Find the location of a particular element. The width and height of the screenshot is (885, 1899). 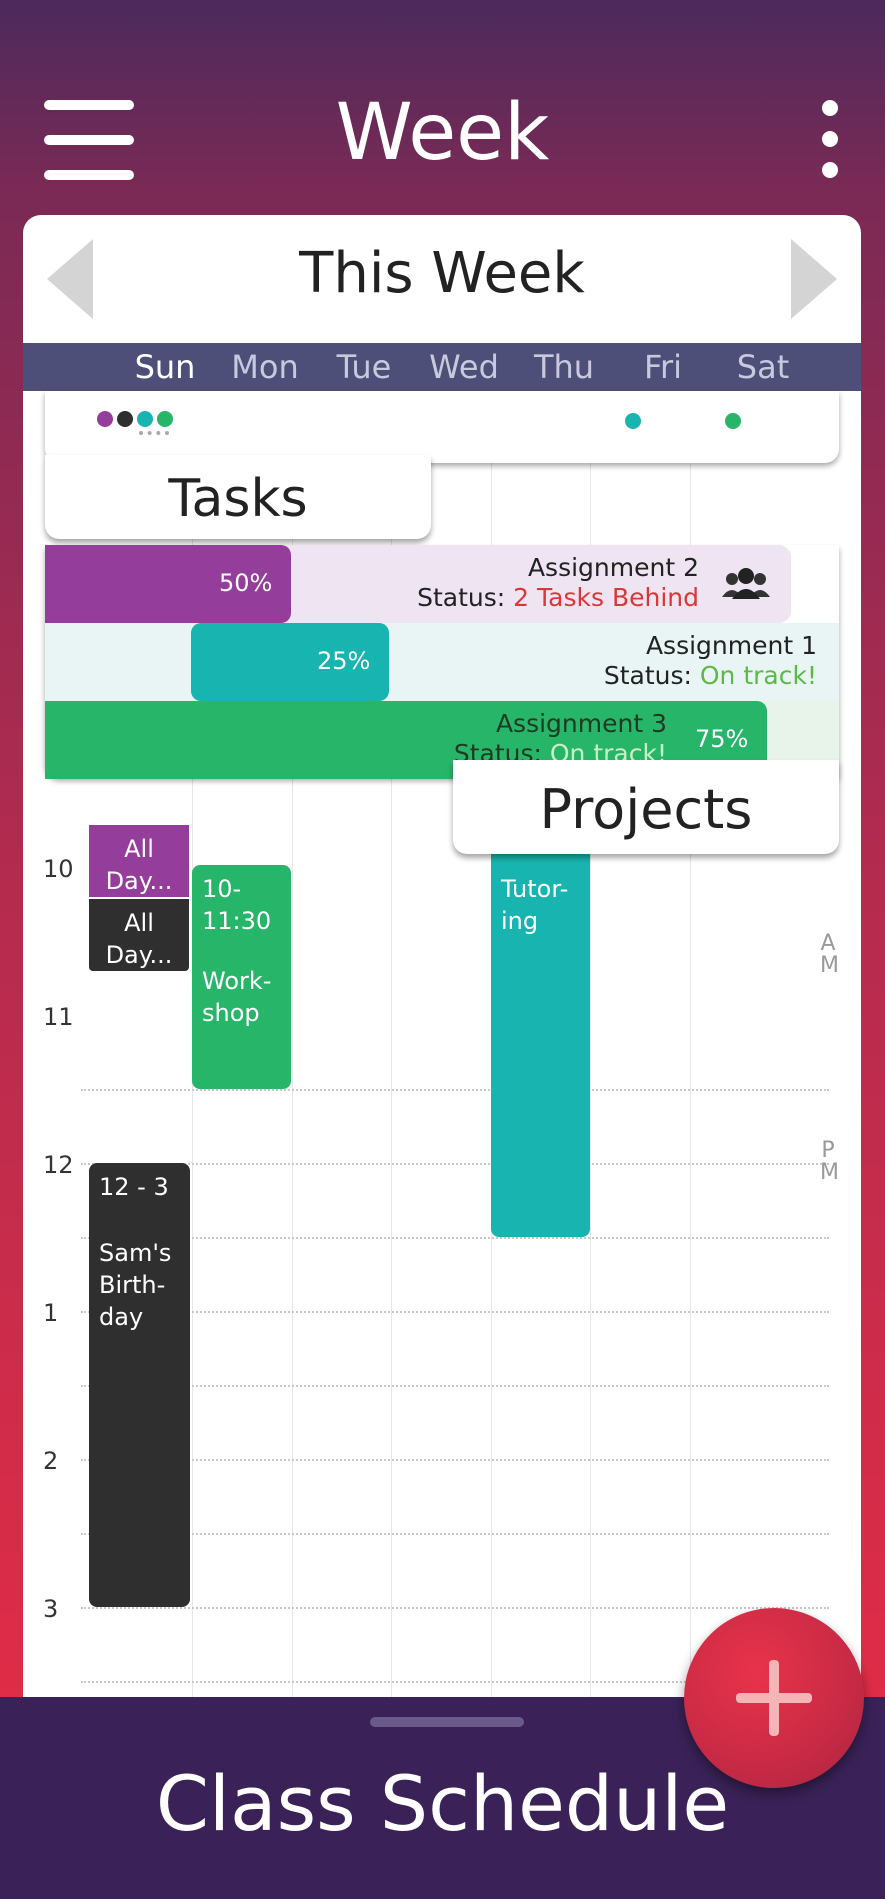

progress-percent: 50% is located at coordinates (246, 583).